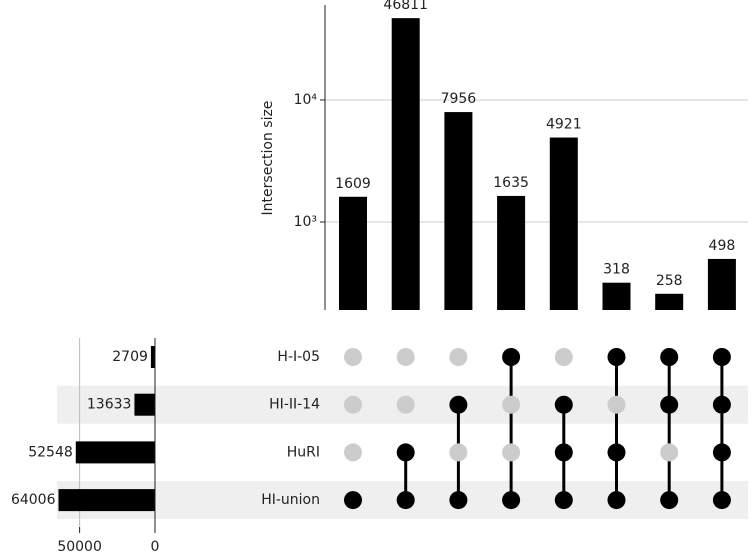  I want to click on y-tick-label: 10³, so click(305, 222).